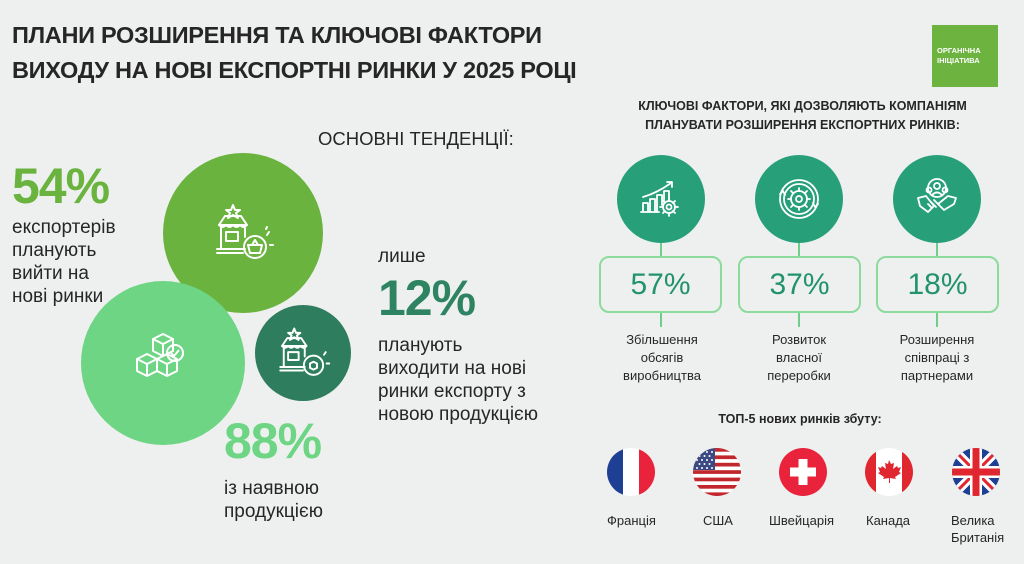  What do you see at coordinates (799, 284) in the screenshot?
I see `factor-value-box: 37%` at bounding box center [799, 284].